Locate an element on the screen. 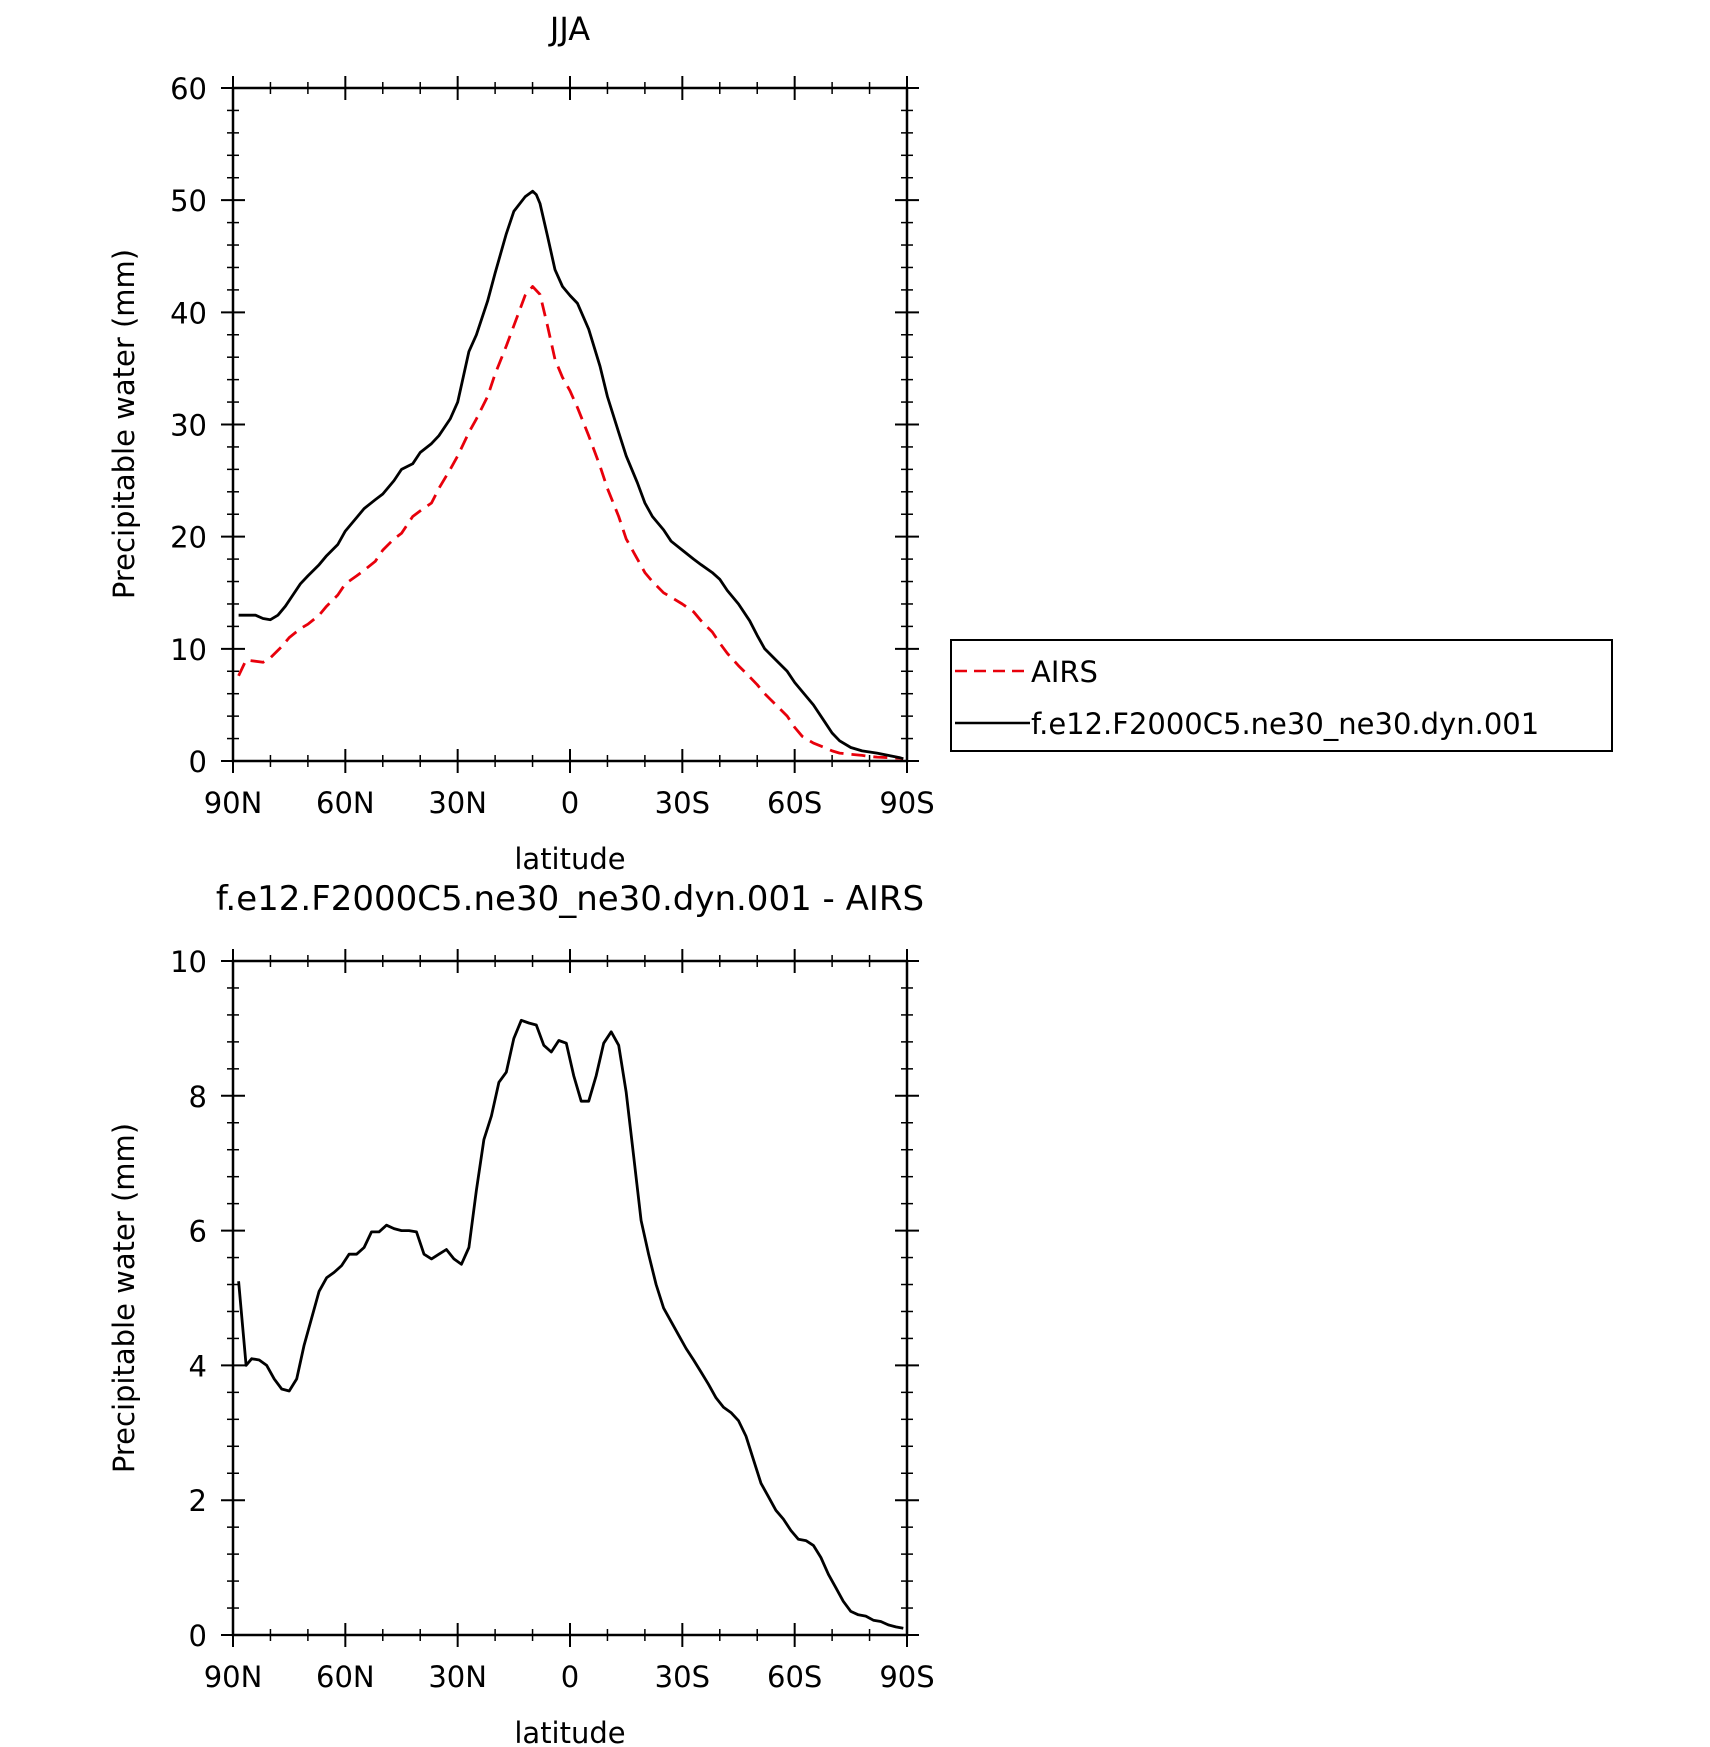 The image size is (1710, 1747). bottom-chart-y-tick-labels: 0 2 4 6 8 10 is located at coordinates (188, 1299).